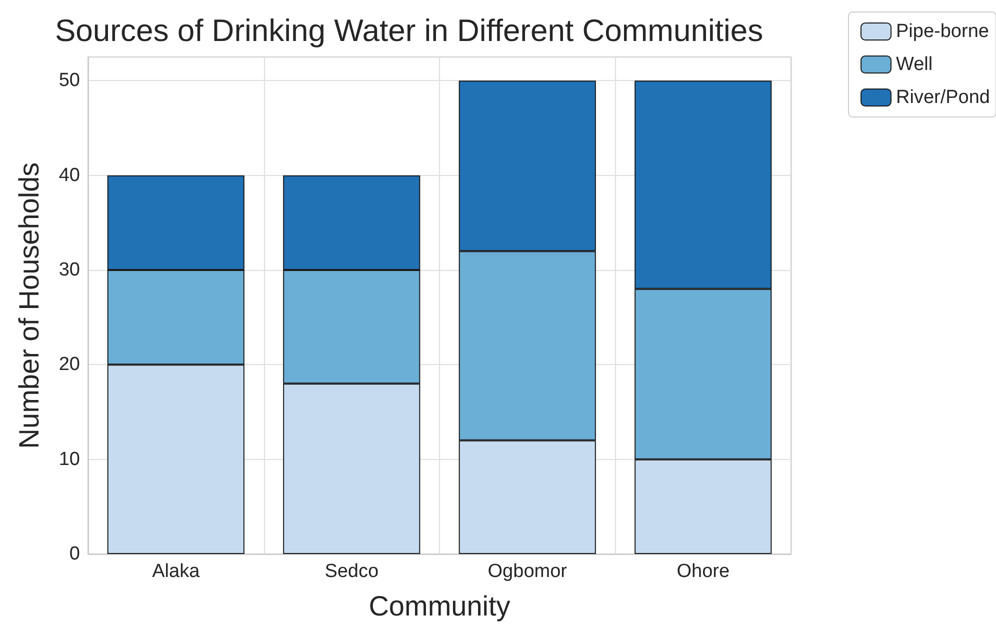  I want to click on y-tick-label: 20, so click(69, 365).